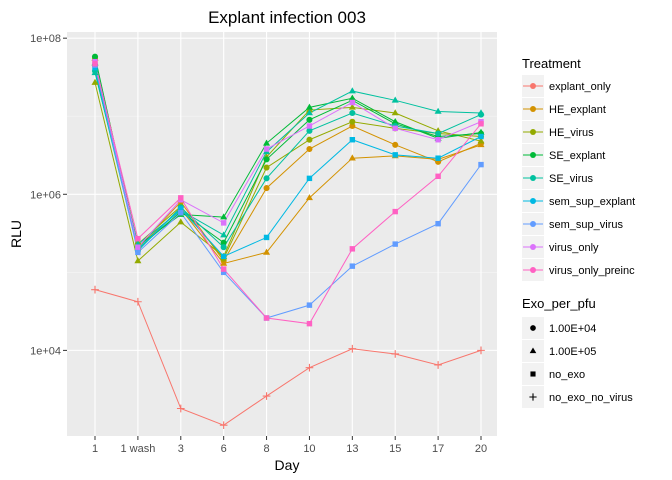 The height and width of the screenshot is (480, 672). What do you see at coordinates (438, 449) in the screenshot?
I see `x-tick-label: 17` at bounding box center [438, 449].